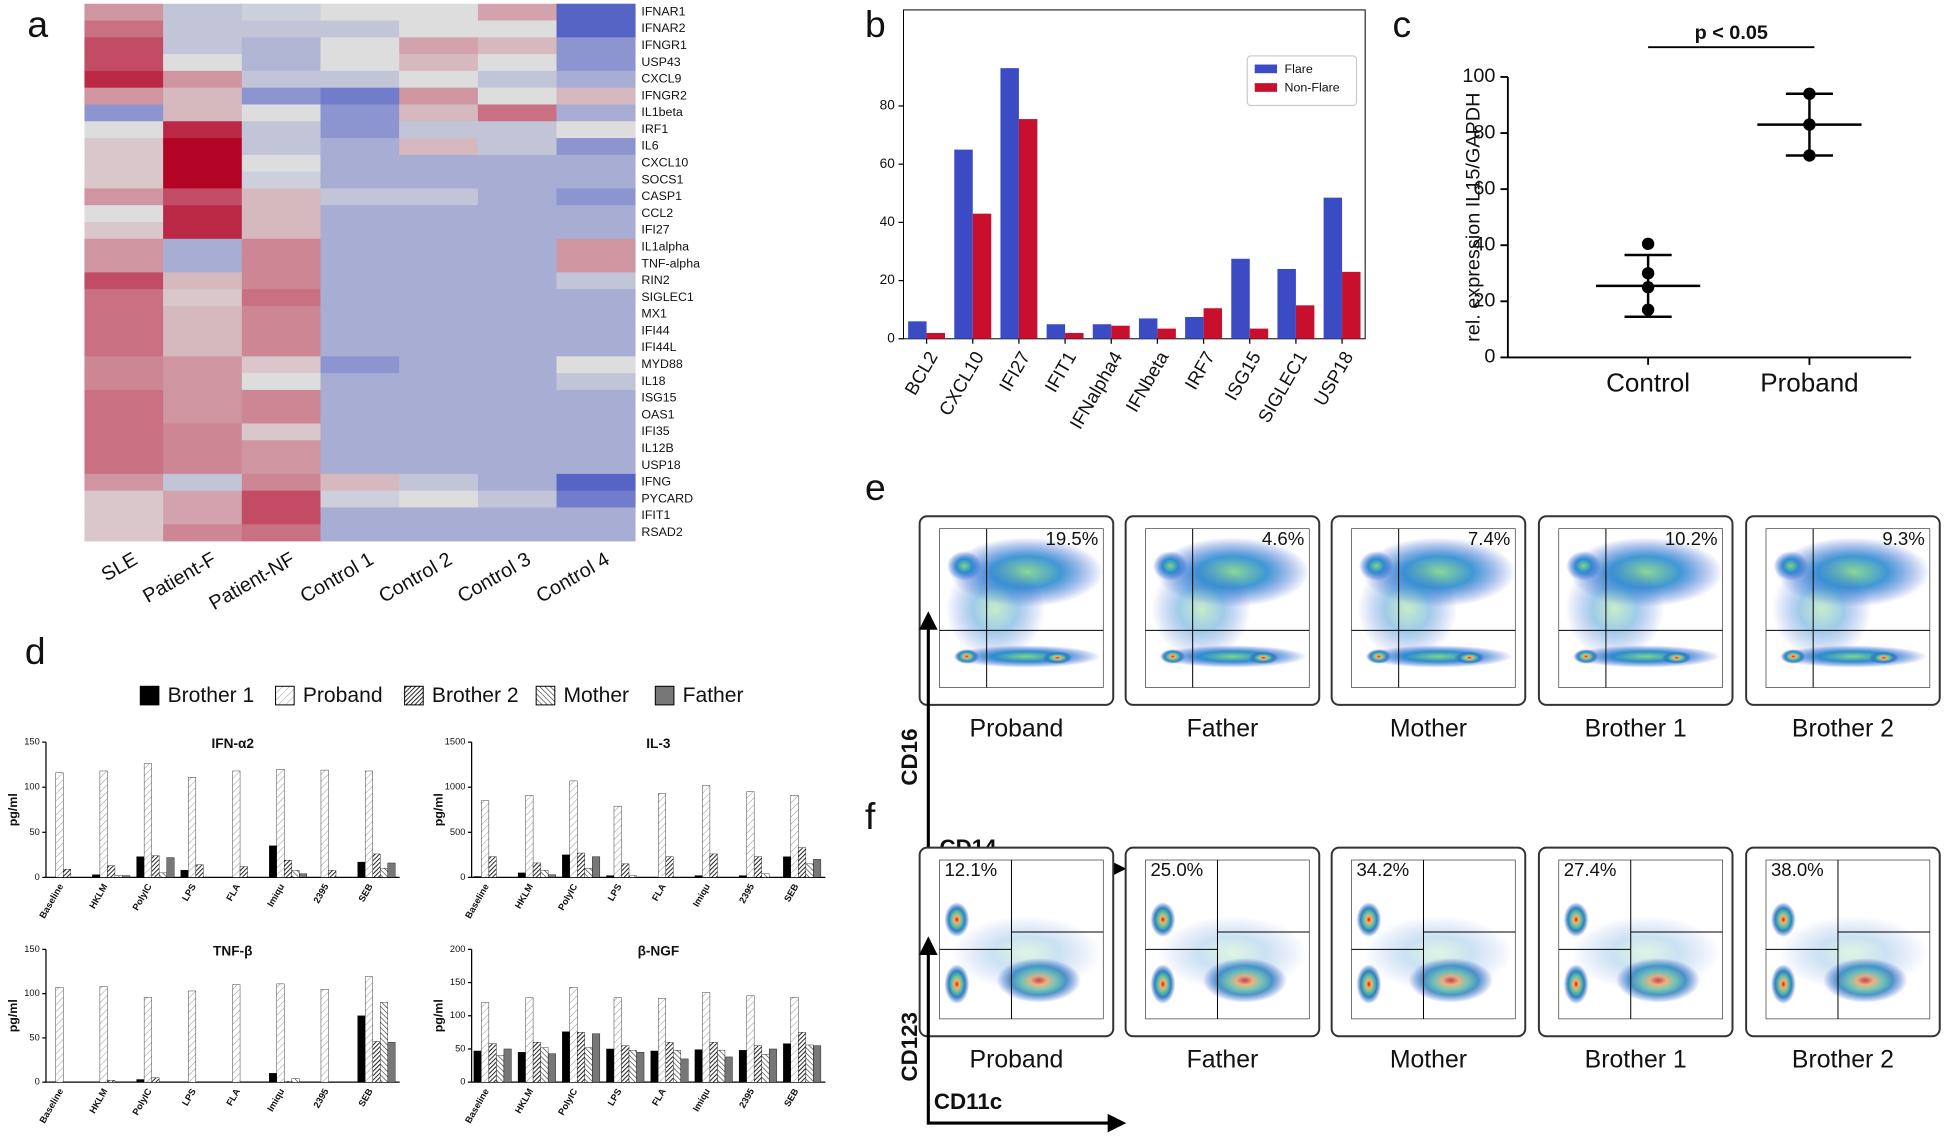 This screenshot has width=1946, height=1138. I want to click on x-tick-label: Baseline, so click(477, 1106).